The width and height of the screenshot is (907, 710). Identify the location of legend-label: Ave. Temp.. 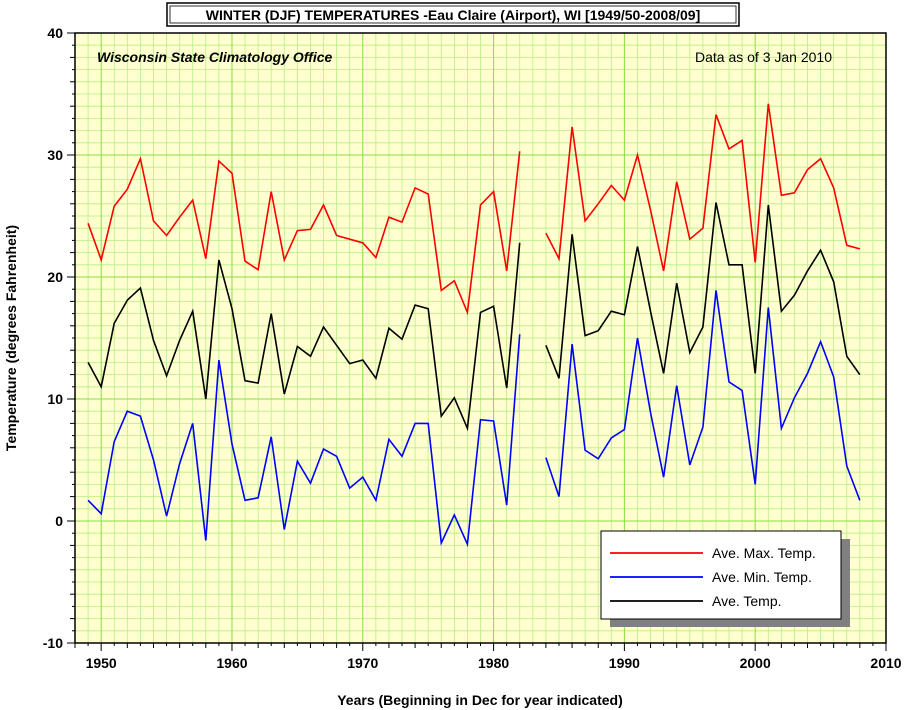
(747, 601).